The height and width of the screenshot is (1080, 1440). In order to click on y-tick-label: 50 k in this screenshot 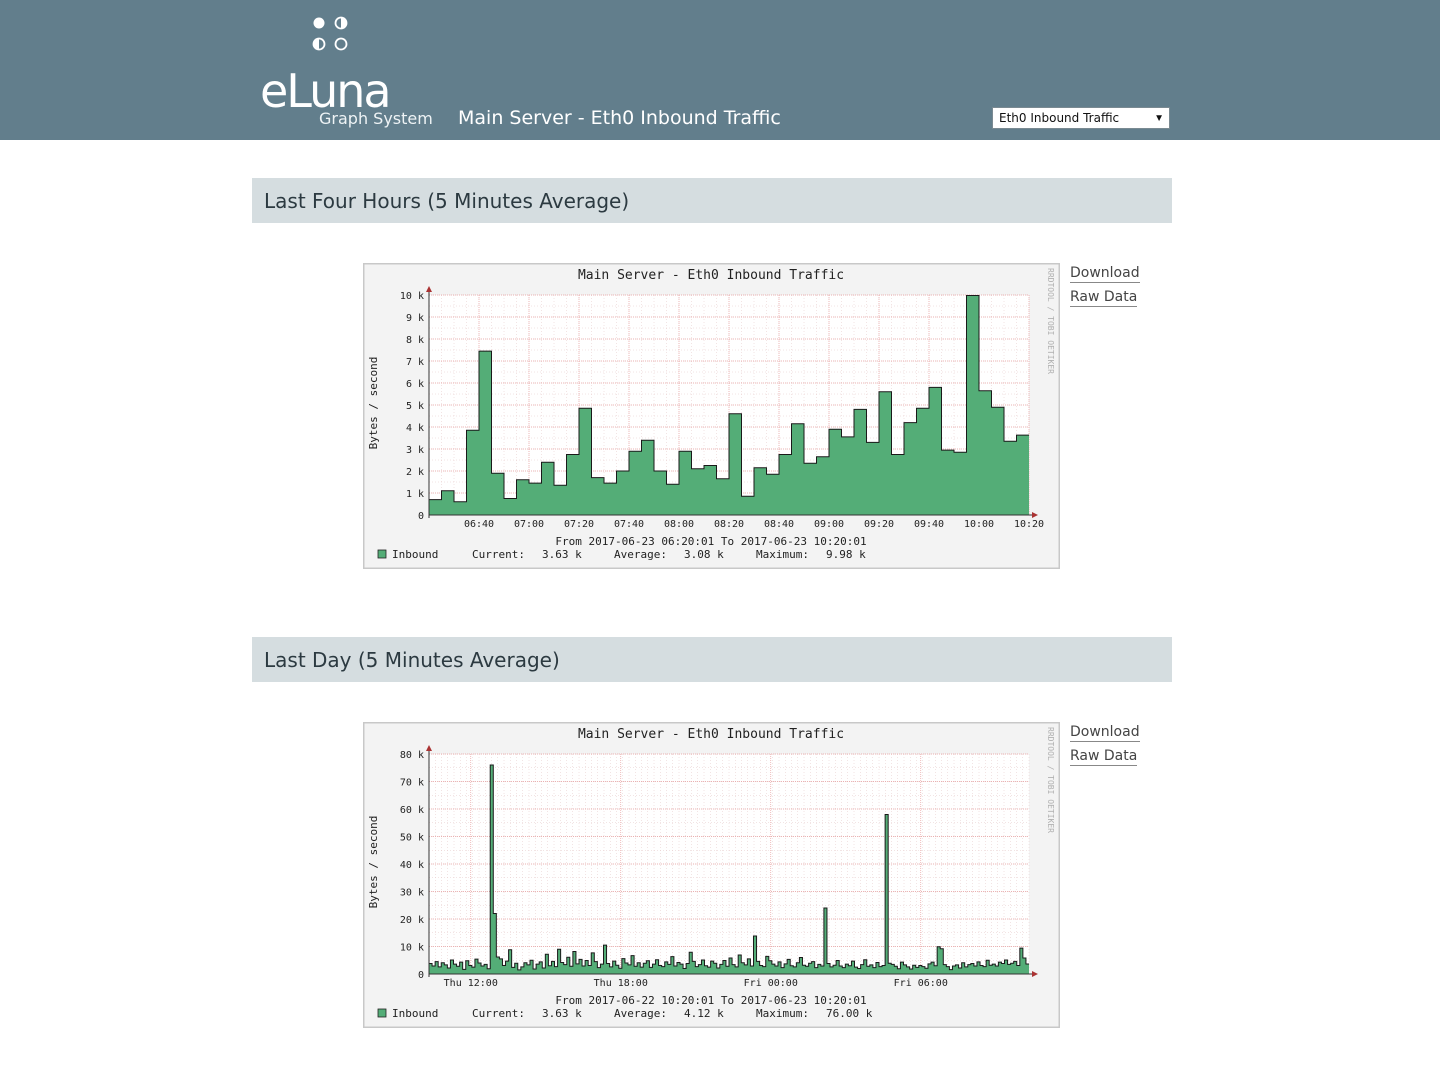, I will do `click(412, 838)`.